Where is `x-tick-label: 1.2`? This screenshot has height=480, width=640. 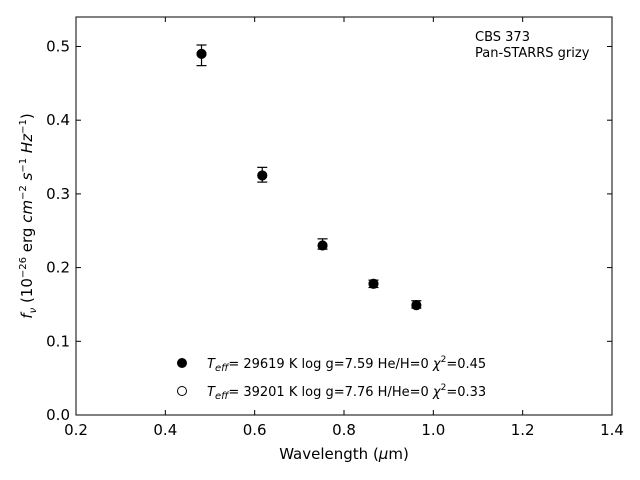 x-tick-label: 1.2 is located at coordinates (523, 430).